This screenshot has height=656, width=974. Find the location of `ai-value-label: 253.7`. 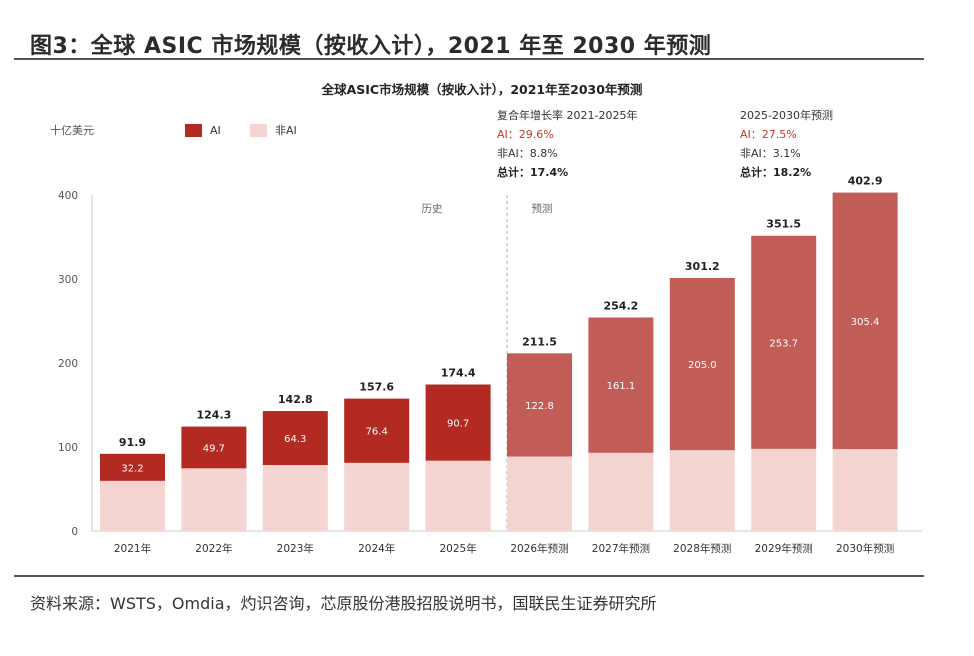

ai-value-label: 253.7 is located at coordinates (783, 343).